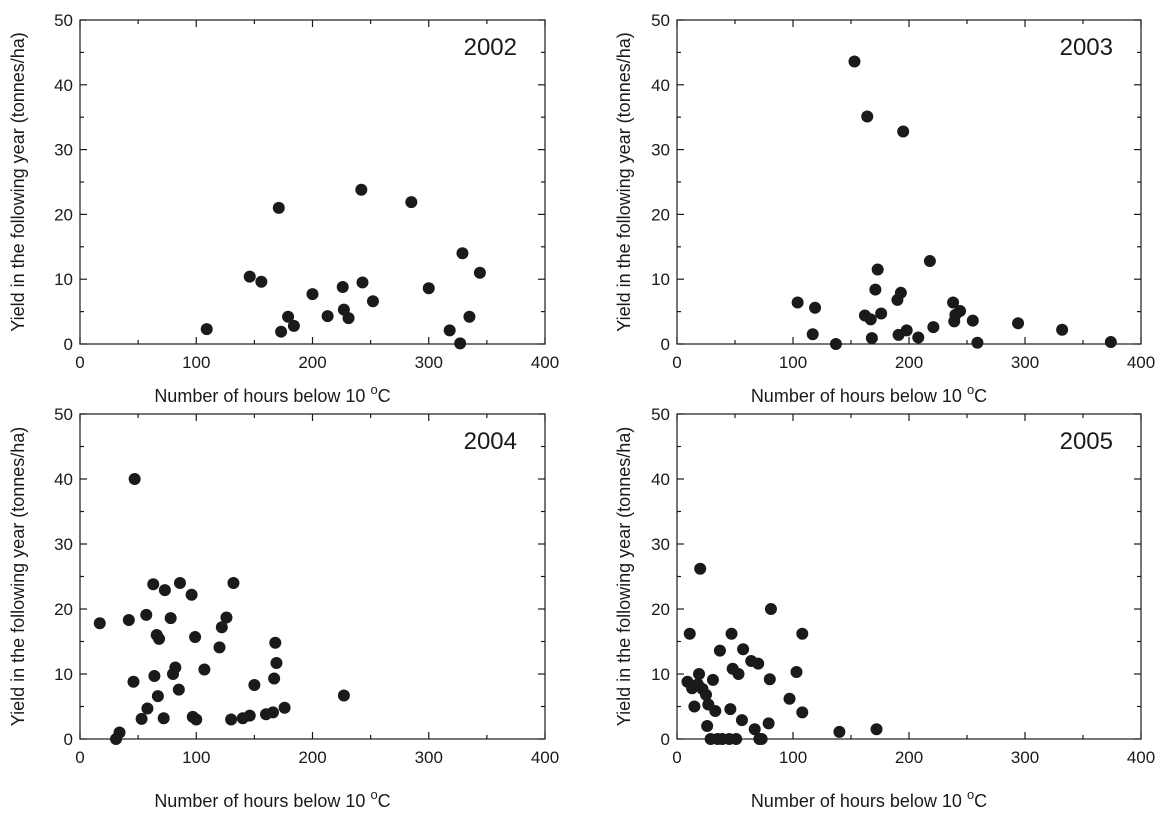 The image size is (1166, 814). What do you see at coordinates (1086, 47) in the screenshot?
I see `chart-title: 2003` at bounding box center [1086, 47].